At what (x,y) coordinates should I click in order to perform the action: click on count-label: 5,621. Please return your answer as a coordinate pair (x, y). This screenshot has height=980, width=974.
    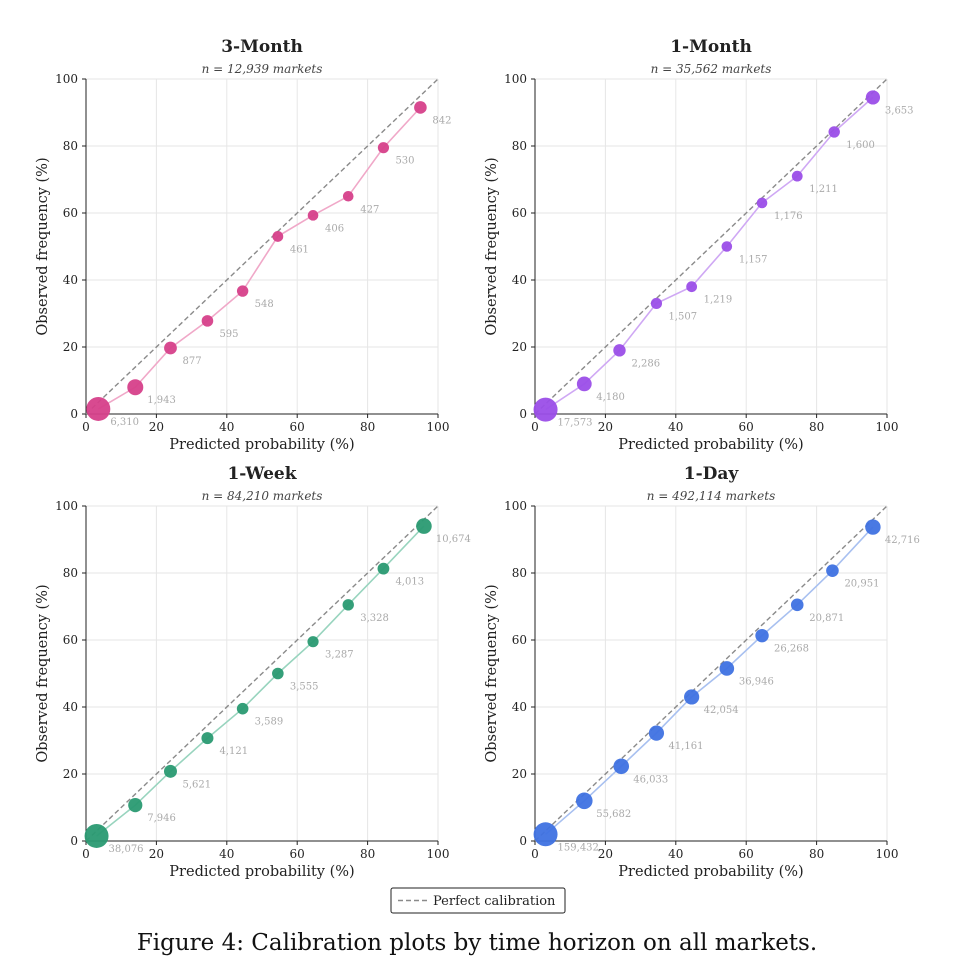
    Looking at the image, I should click on (196, 784).